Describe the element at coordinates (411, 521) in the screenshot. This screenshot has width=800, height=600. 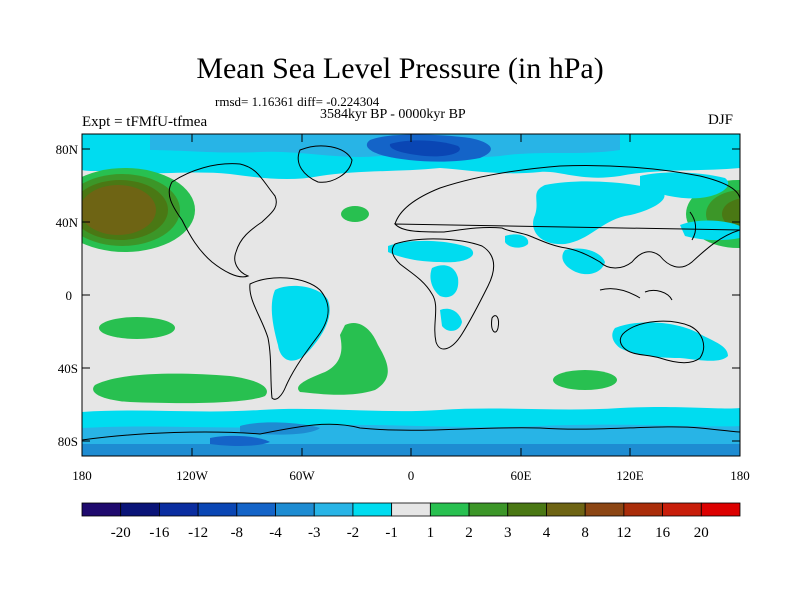
I see `colorbar: -20 -16 -12 -8 -4 -3 -2 -1 1 2 3 4 8 12 16 20` at that location.